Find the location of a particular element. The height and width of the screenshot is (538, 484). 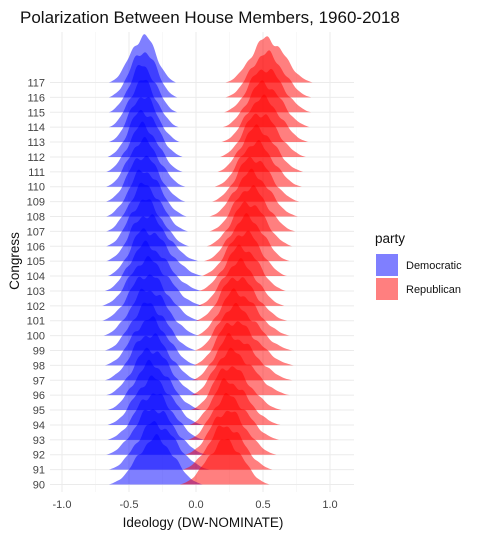

y-axis-title: Congress is located at coordinates (14, 261).